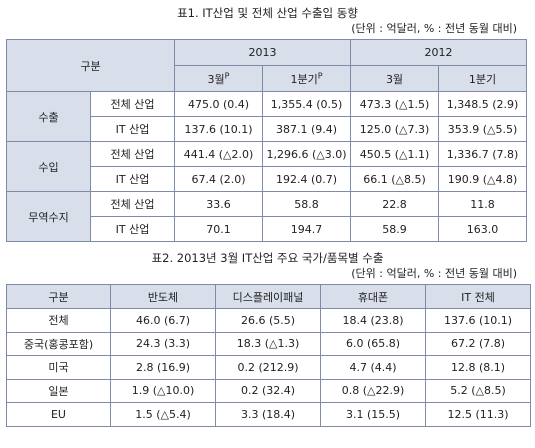 Image resolution: width=535 pixels, height=448 pixels. I want to click on table-cell: 26.6 (5.5), so click(268, 320).